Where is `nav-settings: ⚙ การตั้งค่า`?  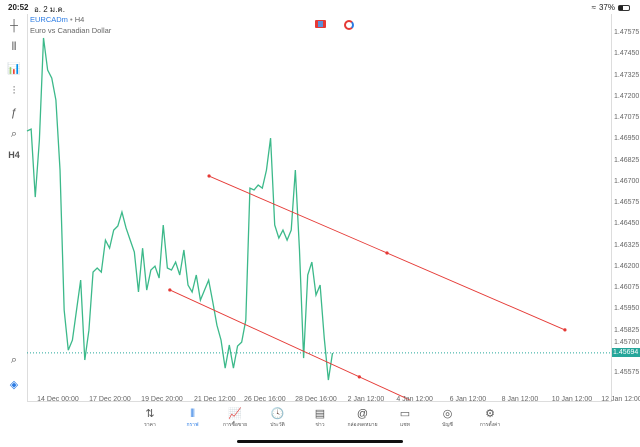
nav-settings: ⚙ การตั้งค่า is located at coordinates (490, 420).